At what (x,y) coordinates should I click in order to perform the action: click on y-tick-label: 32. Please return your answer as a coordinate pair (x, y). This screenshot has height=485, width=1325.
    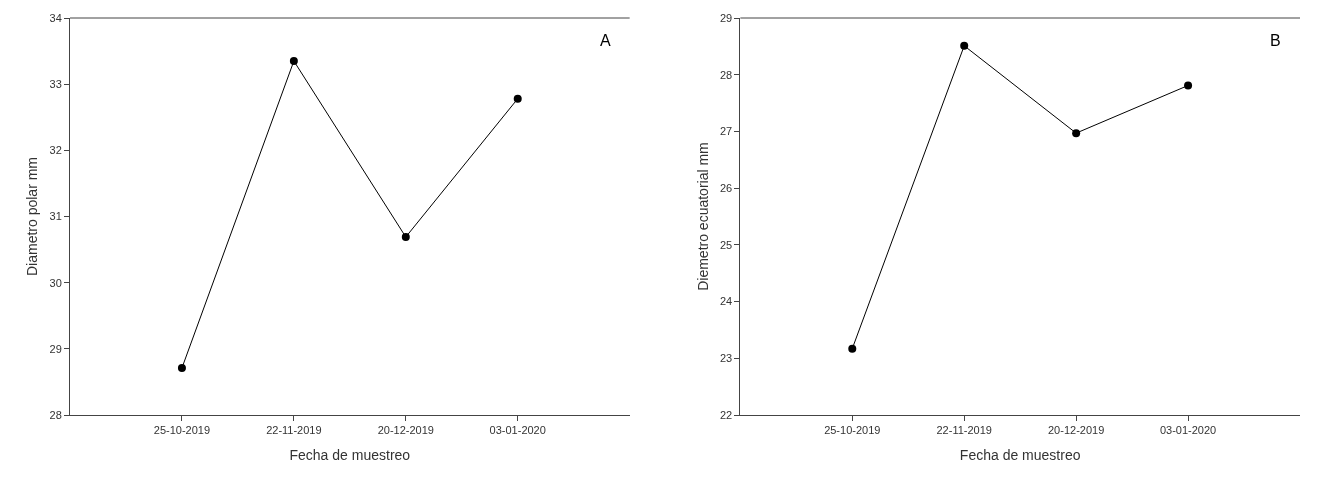
    Looking at the image, I should click on (55, 150).